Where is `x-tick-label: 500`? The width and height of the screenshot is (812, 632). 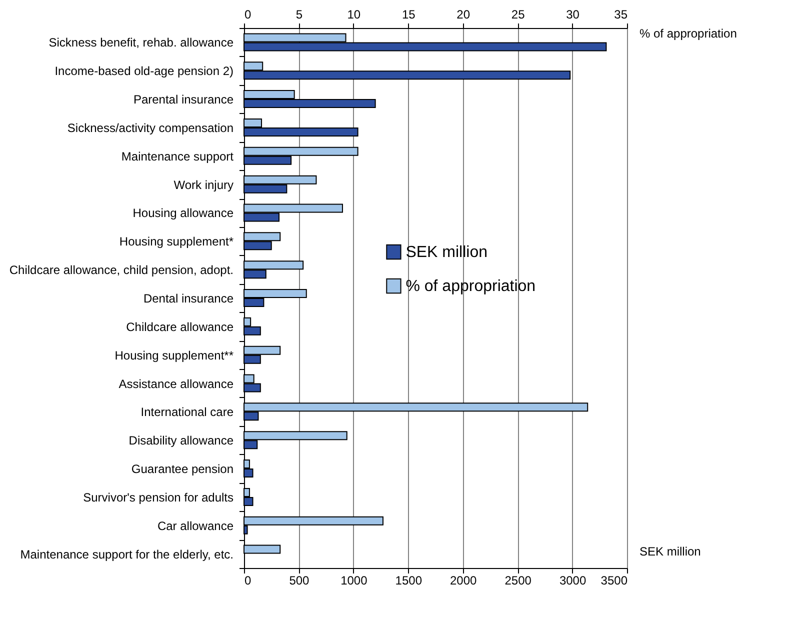
x-tick-label: 500 is located at coordinates (299, 581).